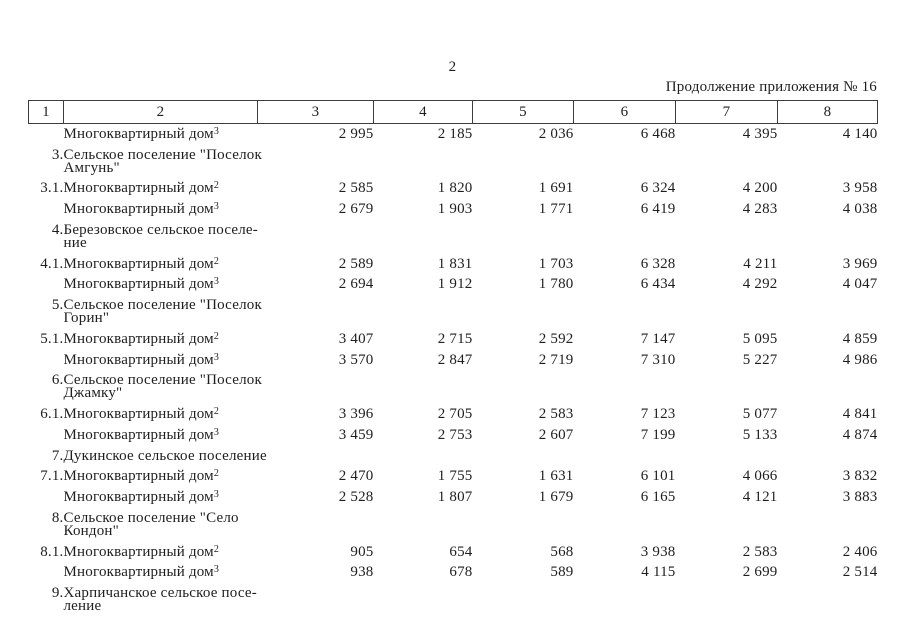  Describe the element at coordinates (216, 474) in the screenshot. I see `row-name-superscript: 2` at that location.